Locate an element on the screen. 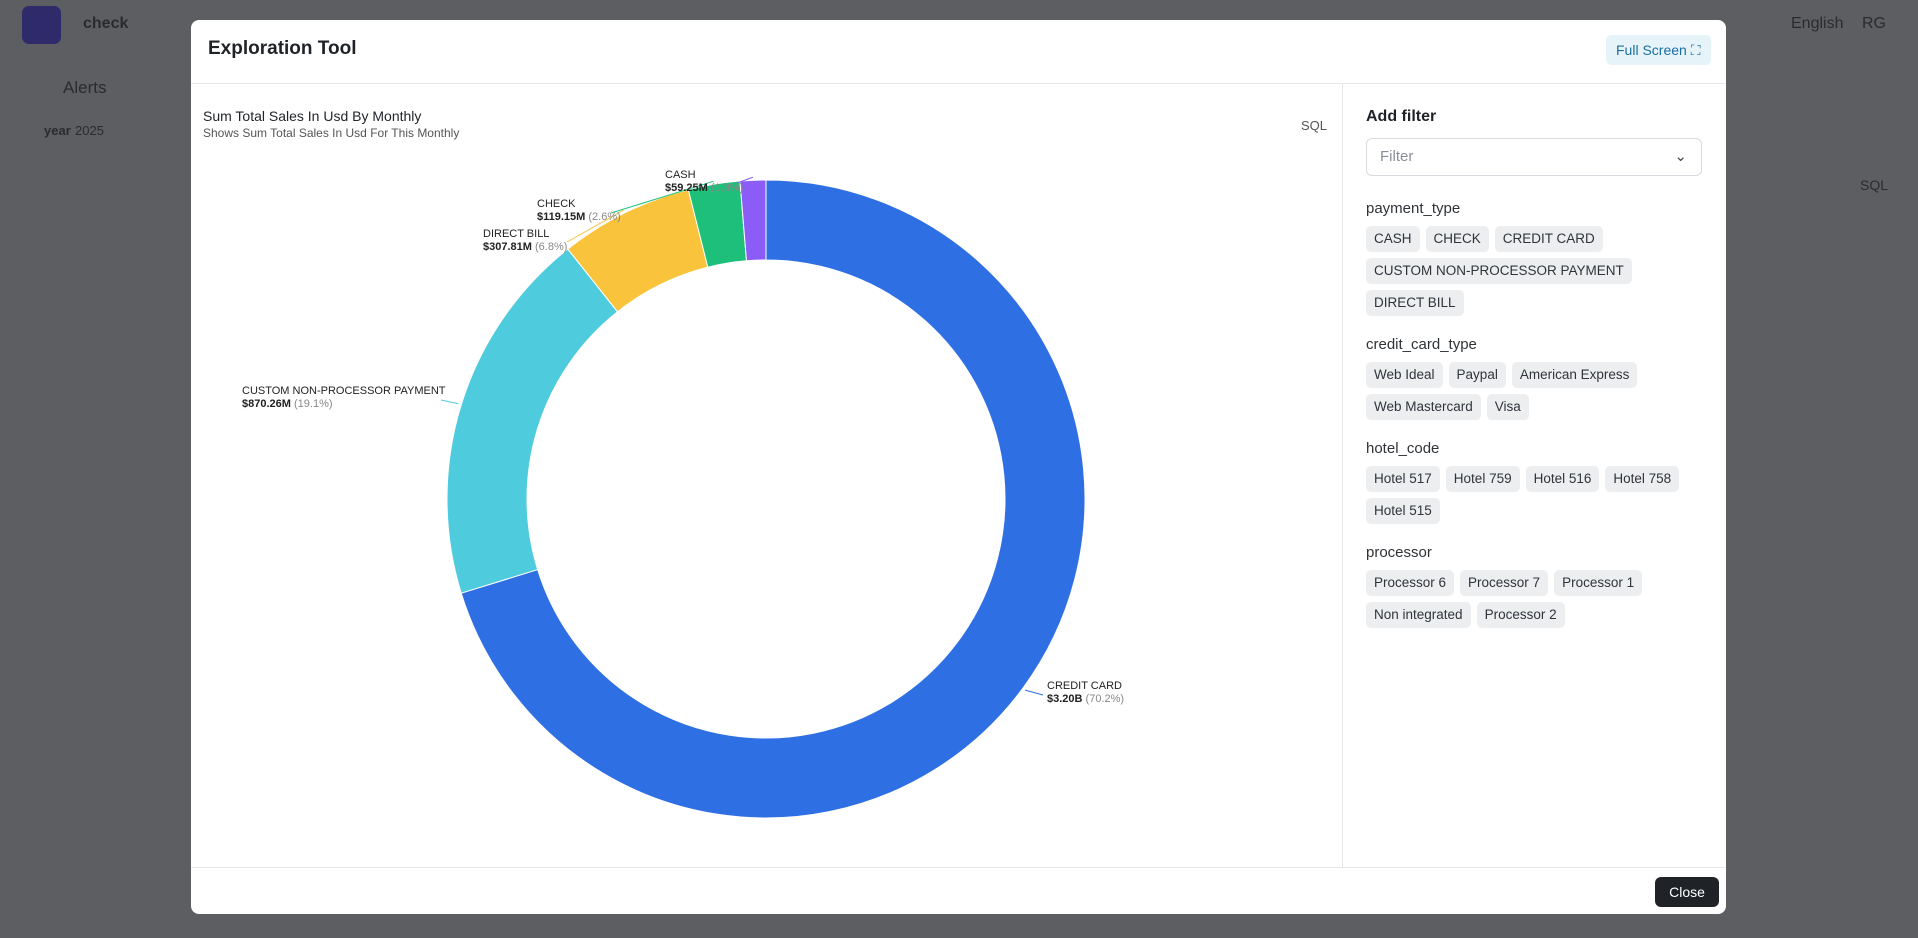 The height and width of the screenshot is (938, 1918). filter-select: Filter ⌄ is located at coordinates (1534, 157).